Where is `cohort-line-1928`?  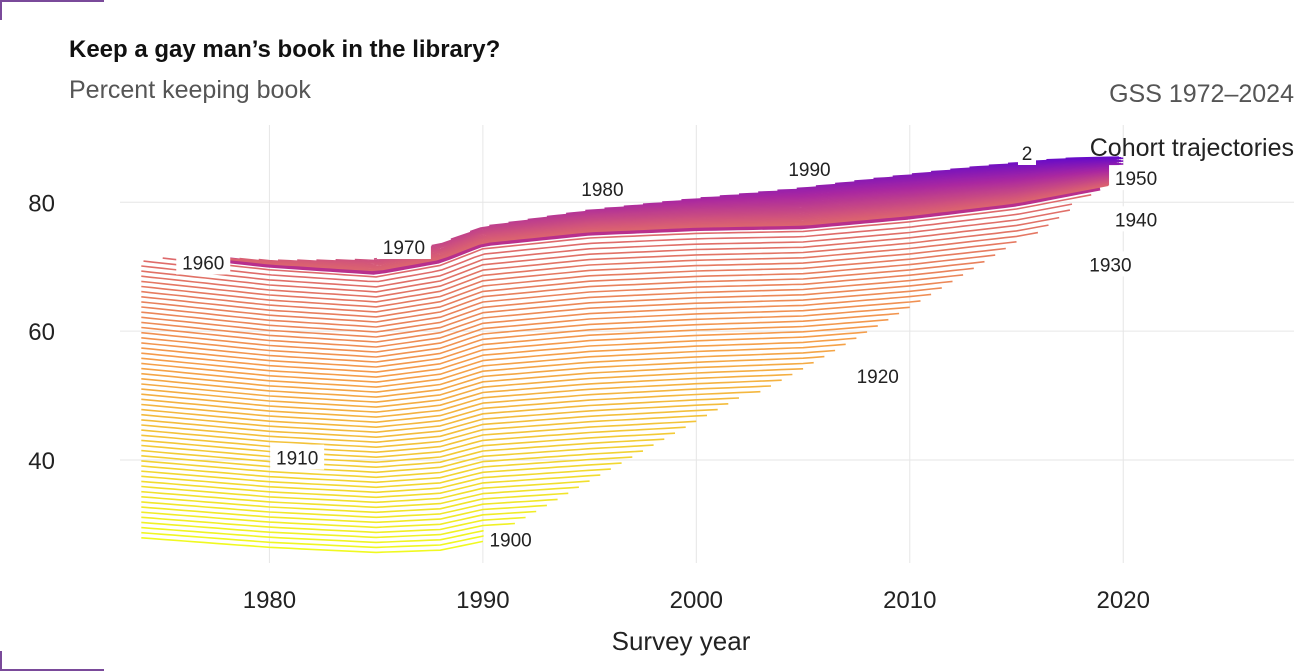
cohort-line-1928 is located at coordinates (499, 360).